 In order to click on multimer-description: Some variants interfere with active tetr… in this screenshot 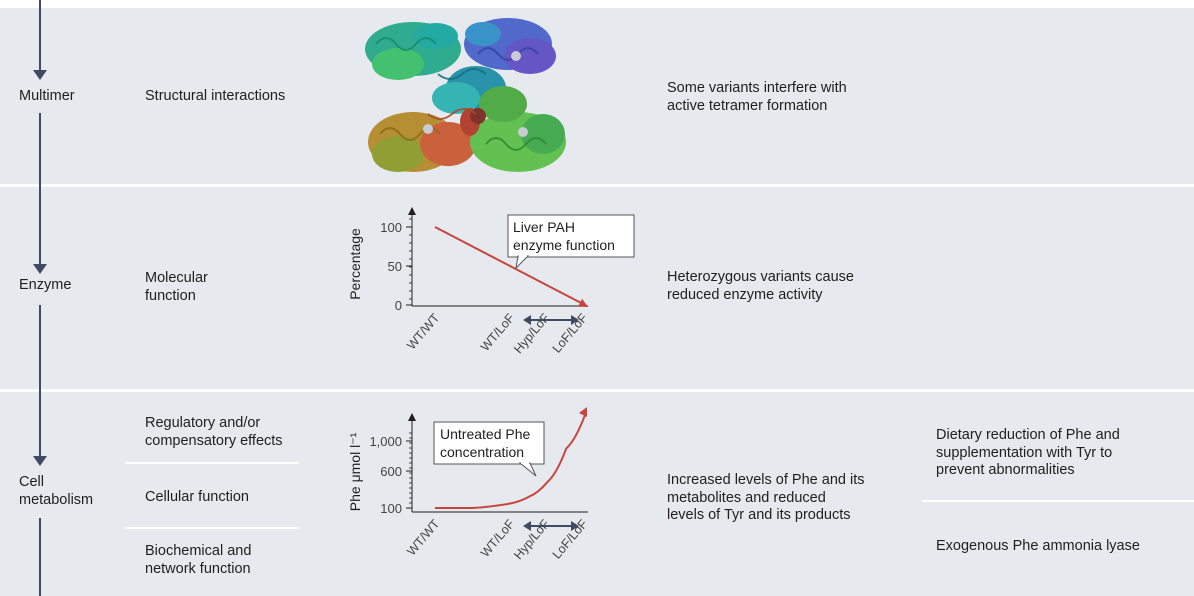, I will do `click(757, 97)`.